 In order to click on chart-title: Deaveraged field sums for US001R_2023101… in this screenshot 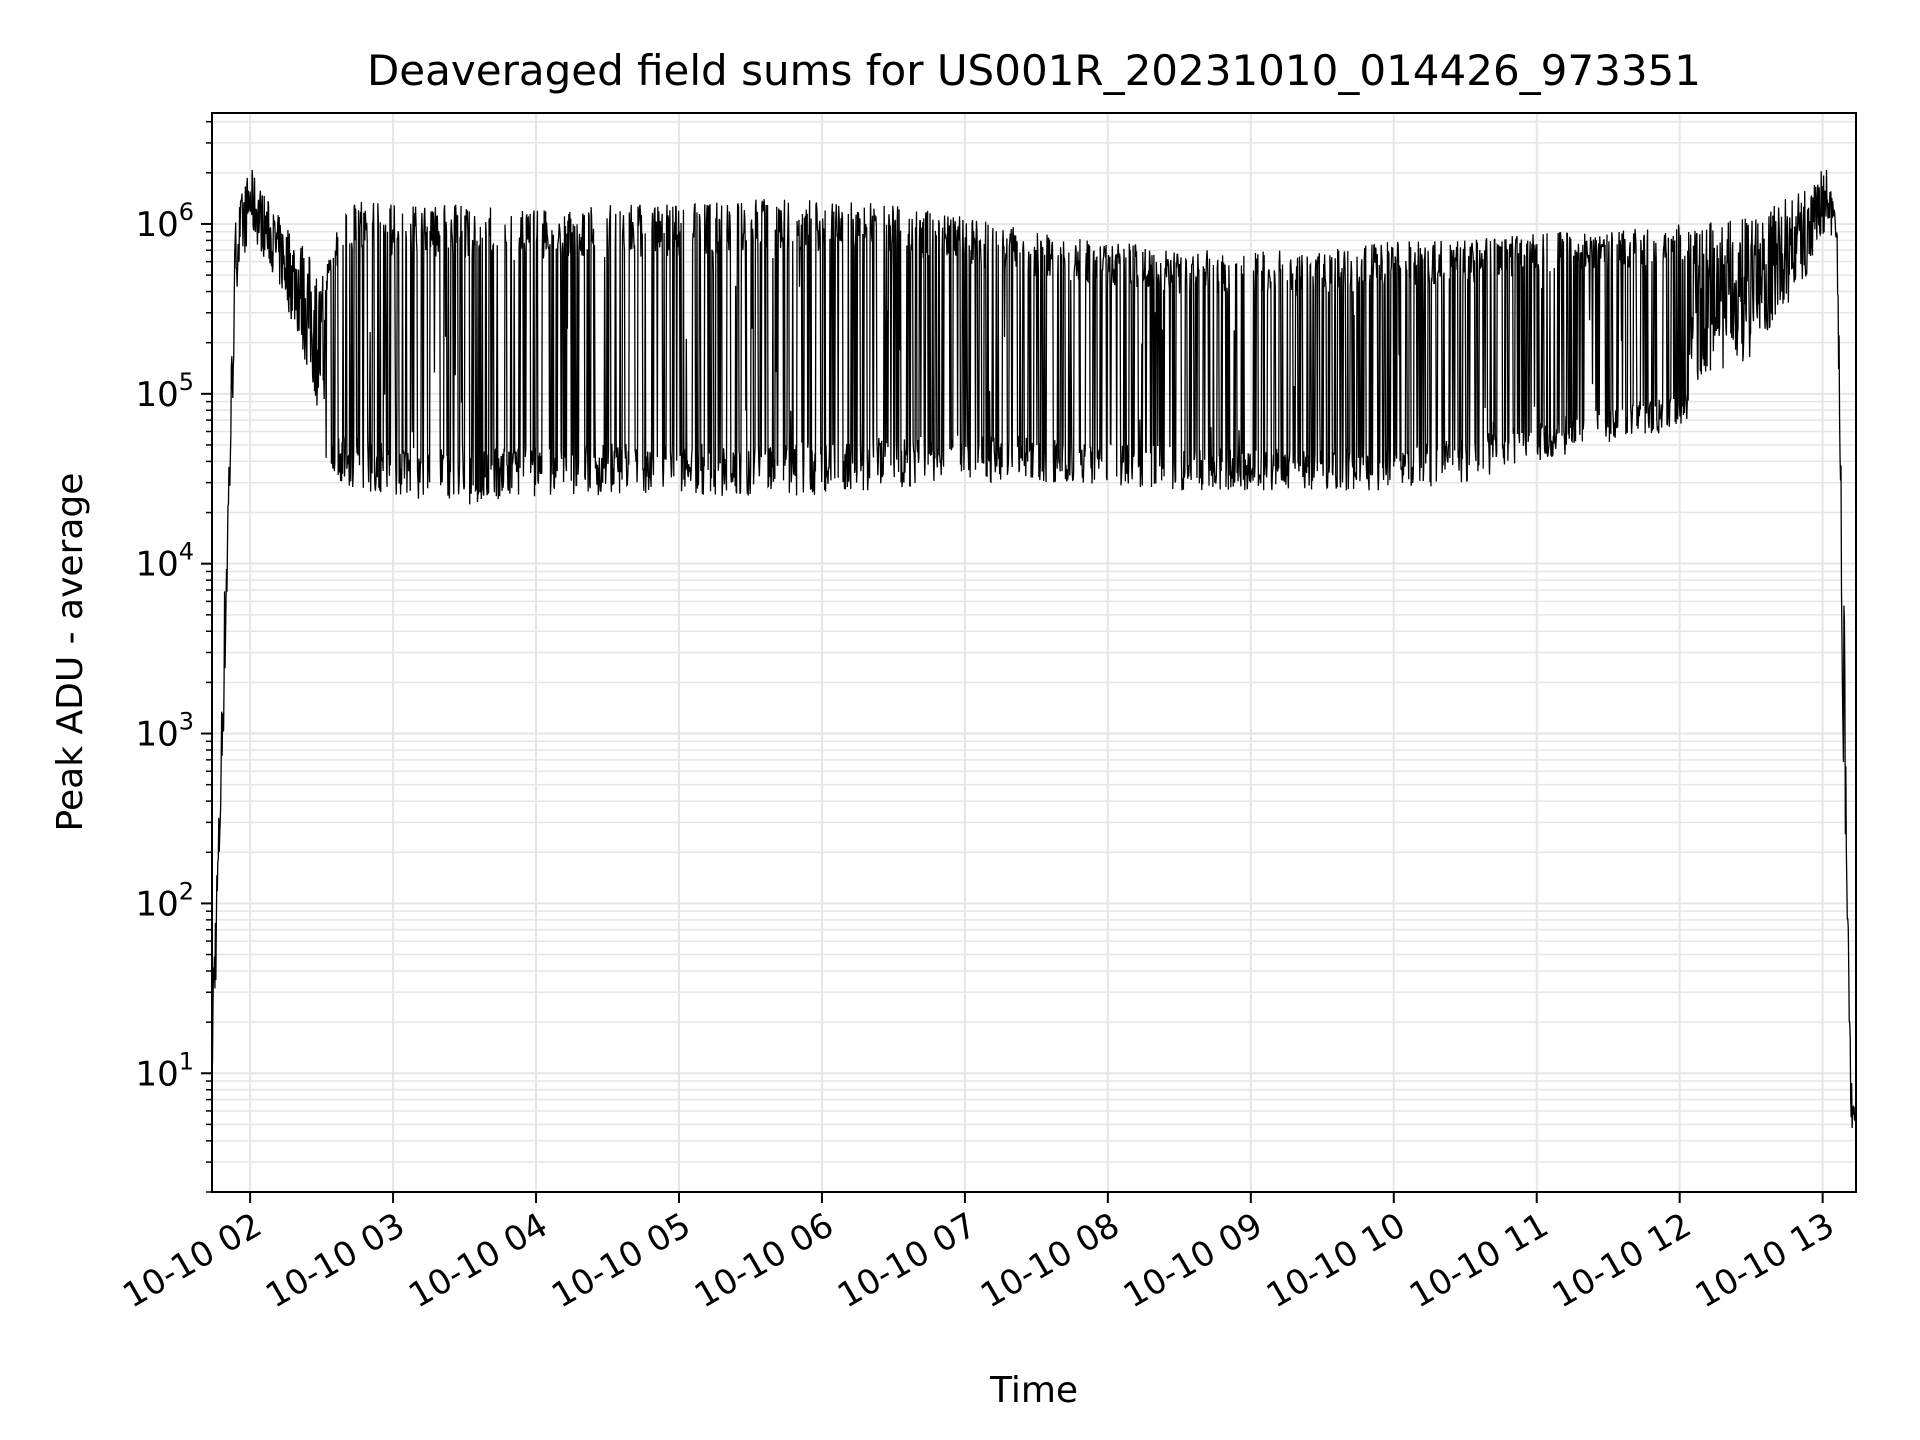, I will do `click(1034, 70)`.